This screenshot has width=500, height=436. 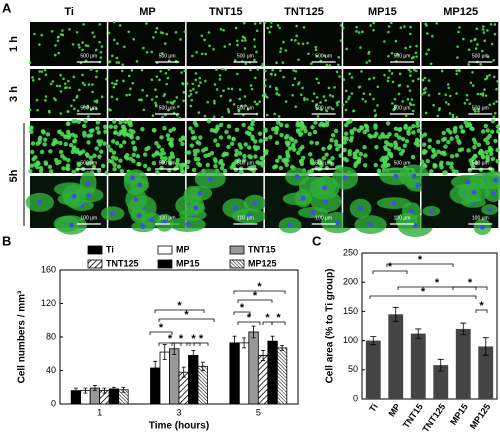 I want to click on scale-bar-label: 100 μm, so click(x=167, y=218).